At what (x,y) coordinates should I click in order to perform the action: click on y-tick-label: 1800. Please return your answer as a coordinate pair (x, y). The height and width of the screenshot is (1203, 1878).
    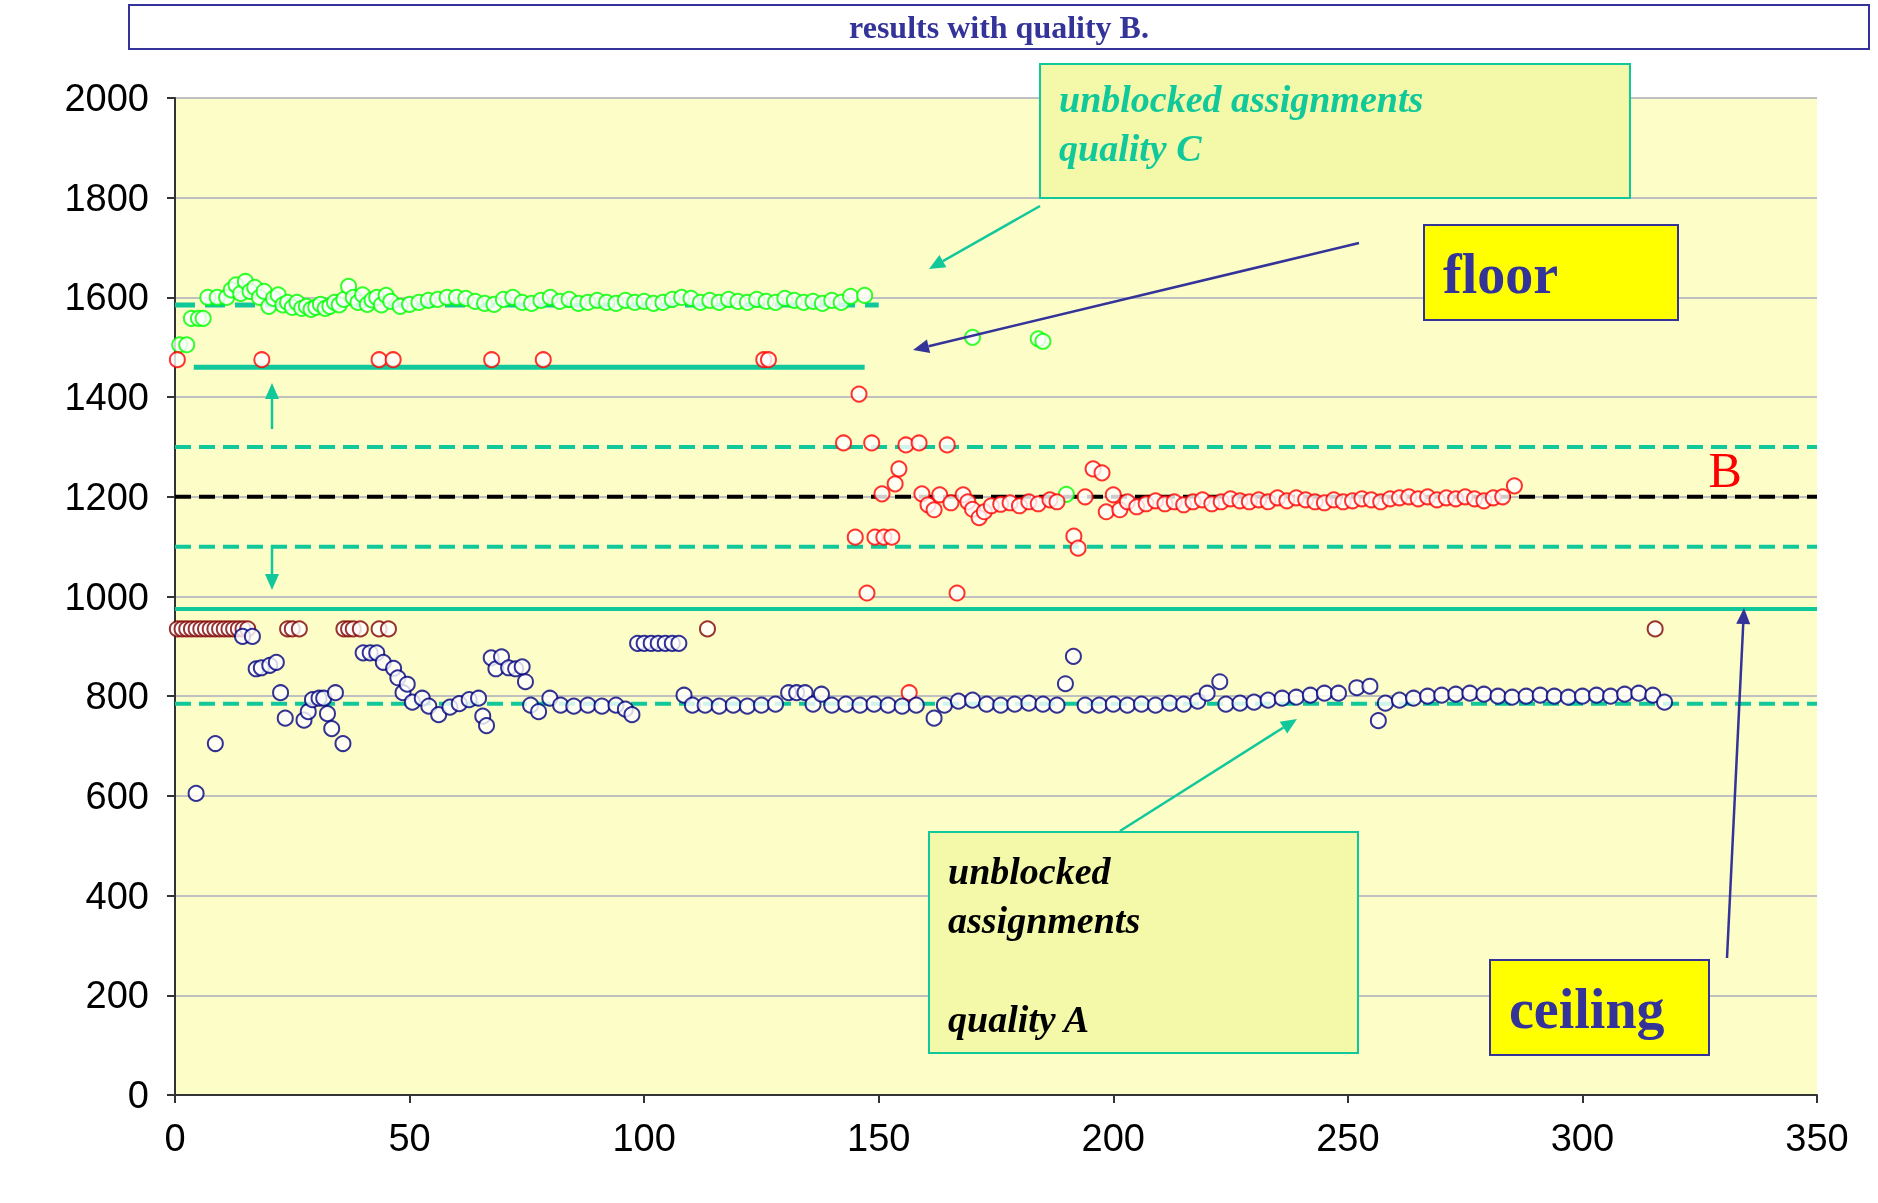
    Looking at the image, I should click on (106, 197).